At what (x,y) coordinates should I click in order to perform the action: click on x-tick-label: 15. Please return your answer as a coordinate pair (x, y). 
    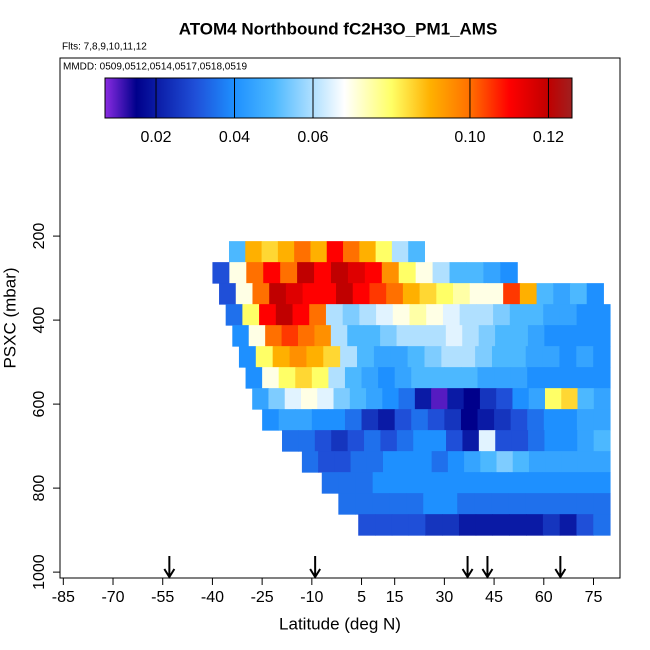
    Looking at the image, I should click on (395, 597).